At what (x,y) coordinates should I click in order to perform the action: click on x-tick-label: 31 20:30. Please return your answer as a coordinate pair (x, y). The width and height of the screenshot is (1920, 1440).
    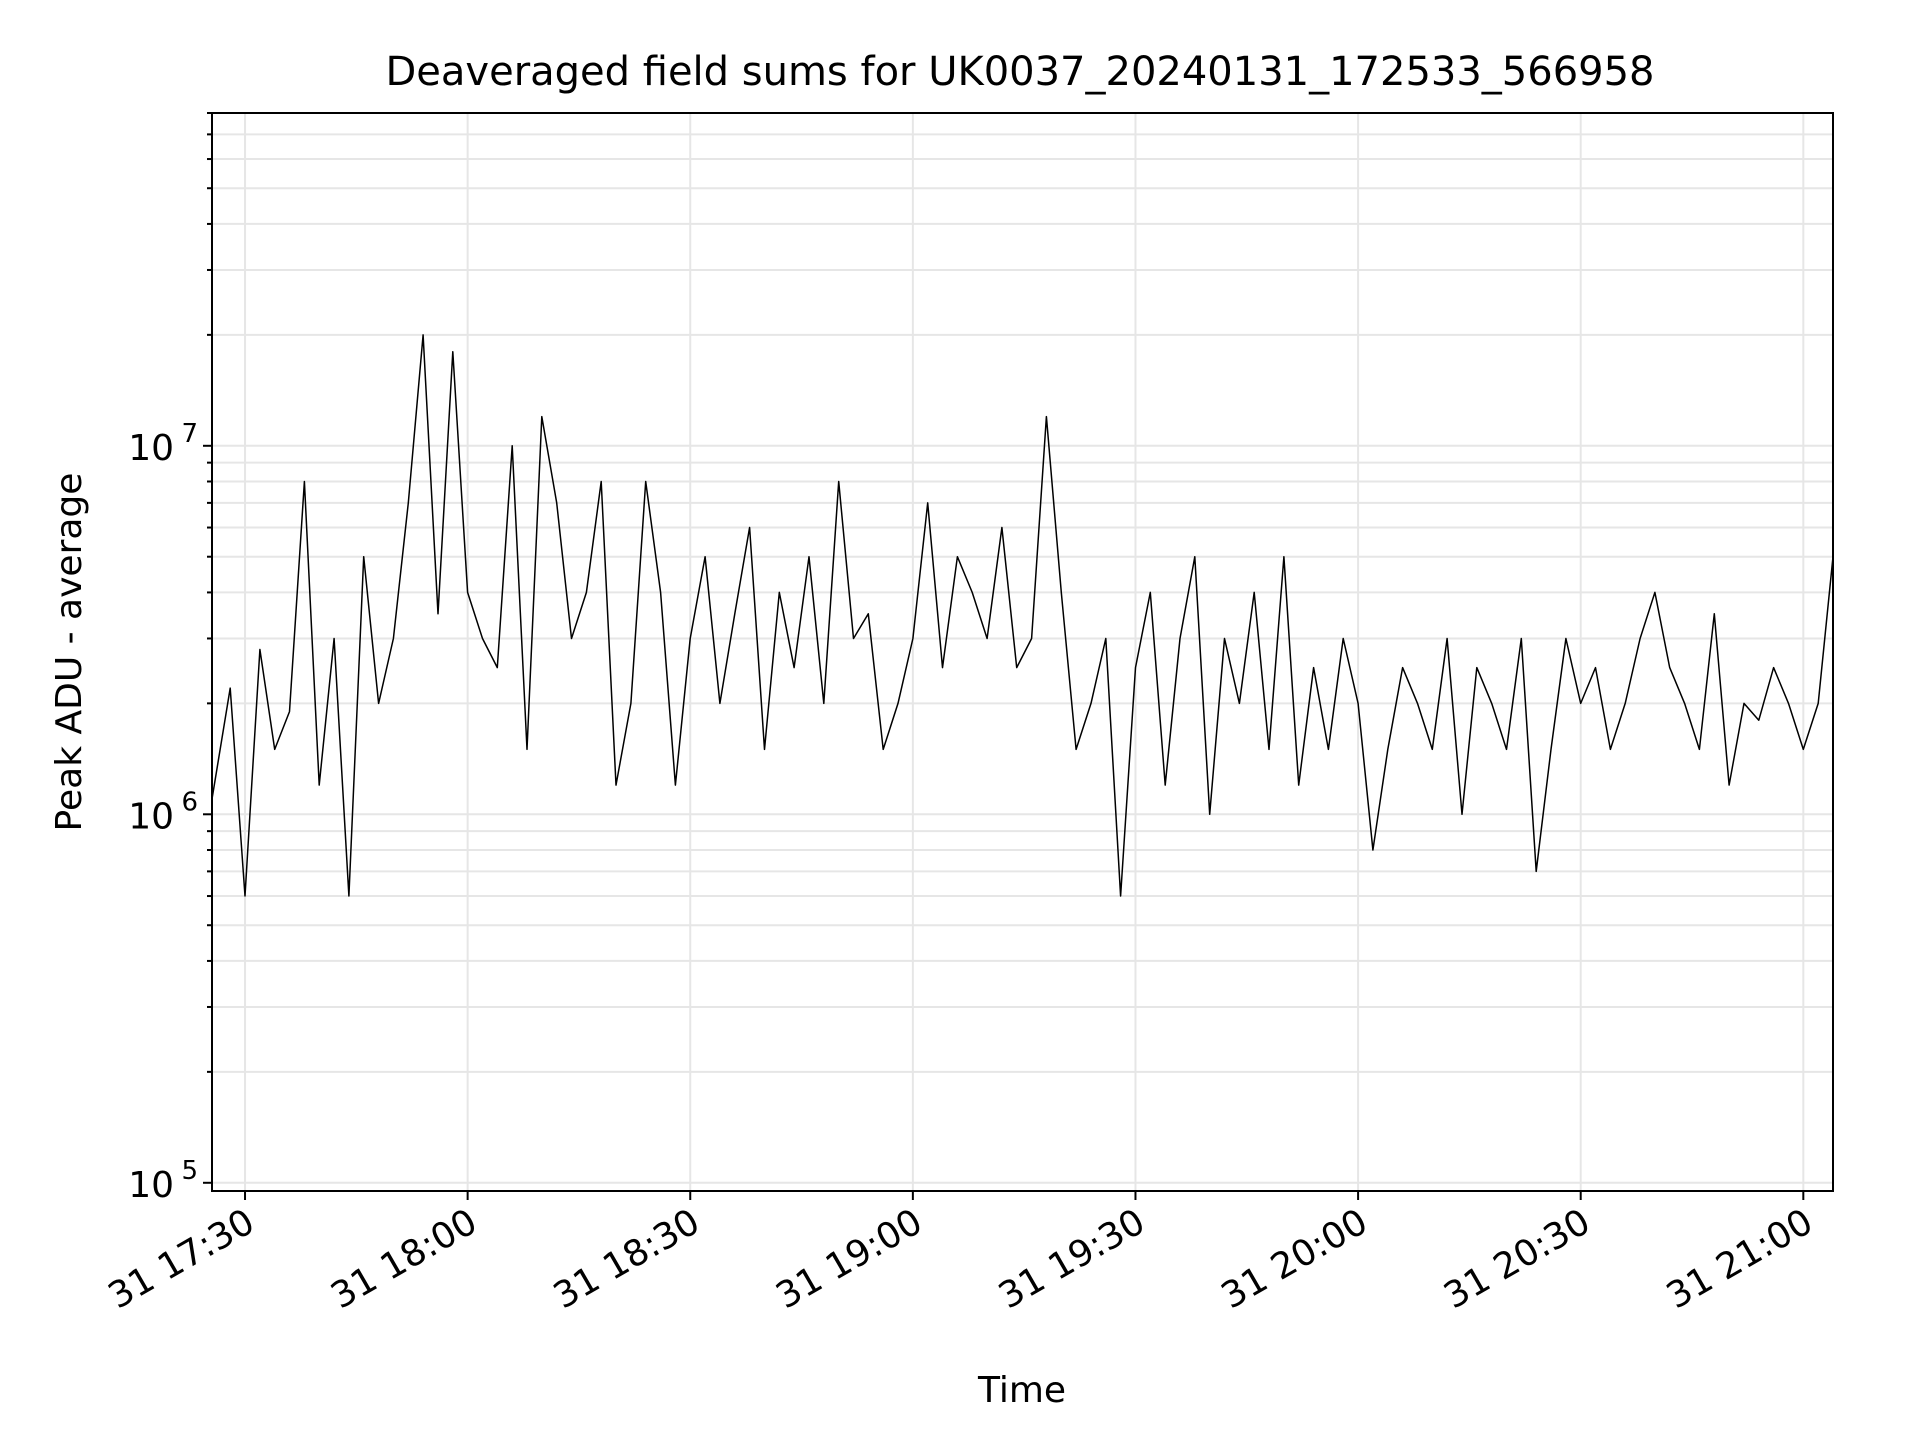
    Looking at the image, I should click on (1517, 1259).